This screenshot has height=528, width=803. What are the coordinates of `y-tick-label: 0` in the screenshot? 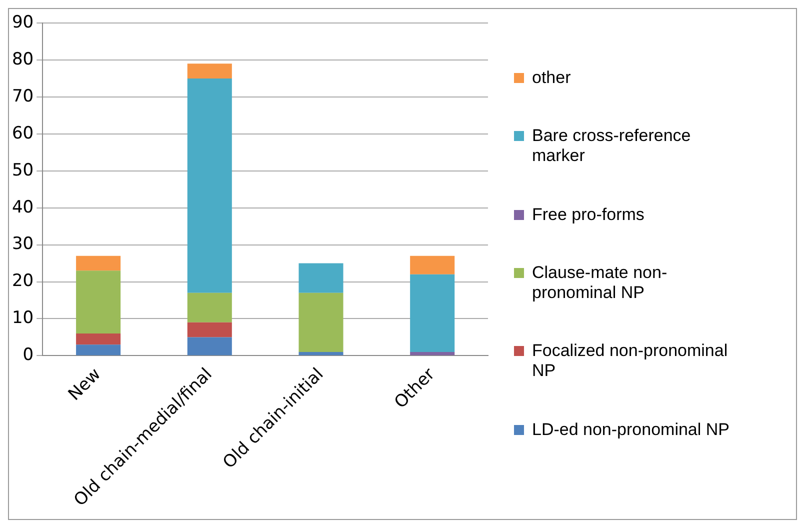 It's located at (28, 355).